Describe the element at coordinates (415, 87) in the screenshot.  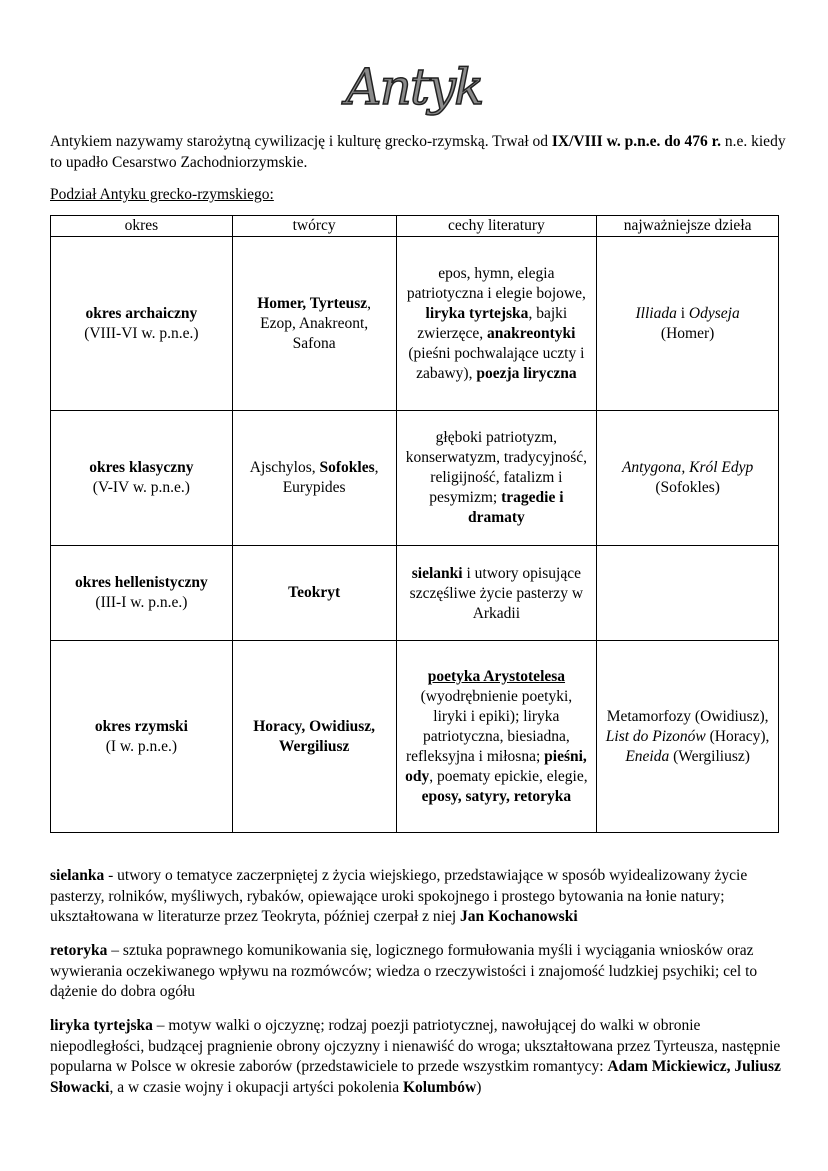
I see `page-title: Antyk` at that location.